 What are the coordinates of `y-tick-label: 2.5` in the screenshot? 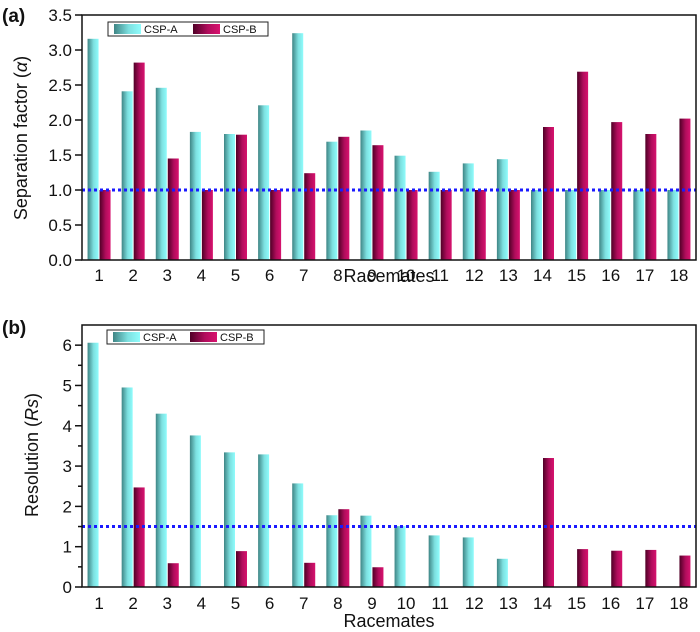 It's located at (60, 85).